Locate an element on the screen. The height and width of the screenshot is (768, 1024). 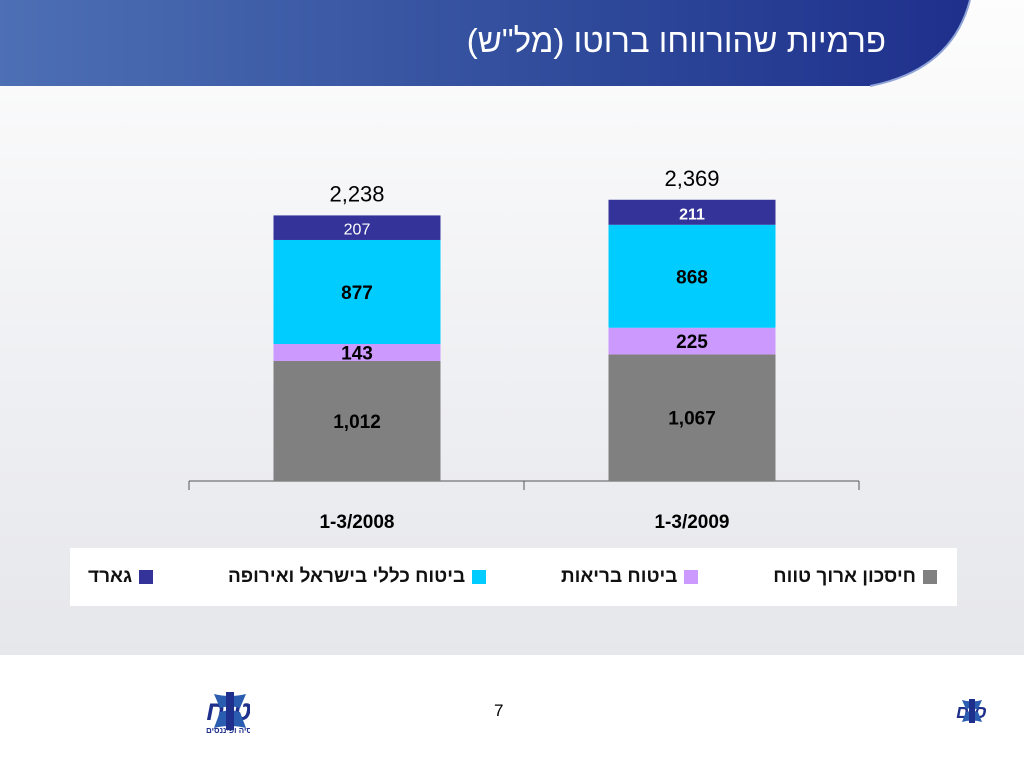
legend-item-general-insurance: ביטוח כללי בישראל ואירופה is located at coordinates (357, 577).